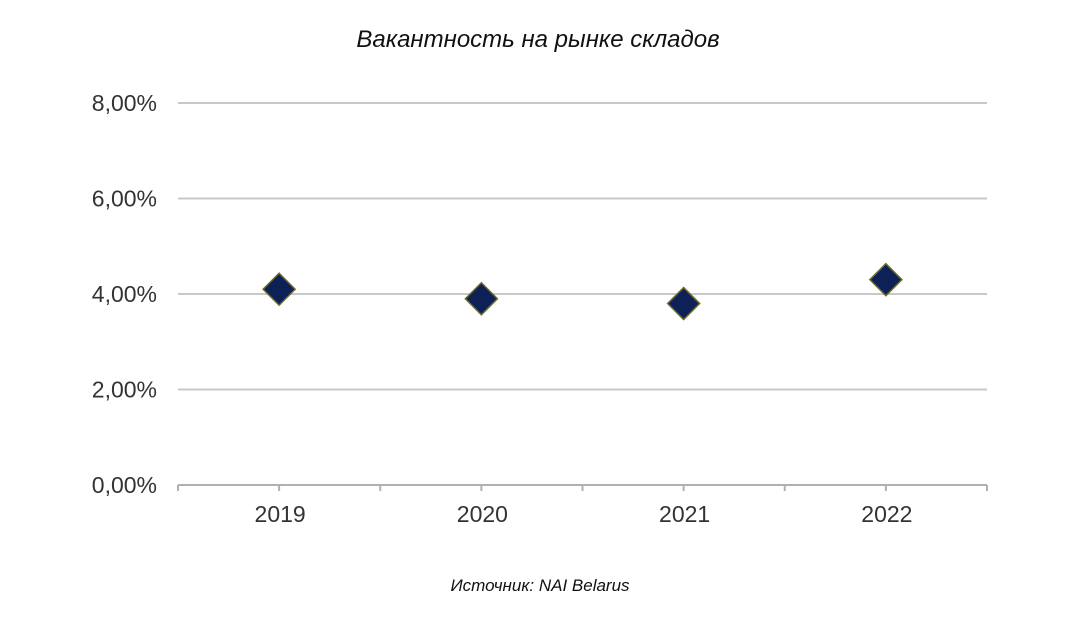 Image resolution: width=1080 pixels, height=633 pixels. What do you see at coordinates (124, 199) in the screenshot?
I see `y-tick-label: 6,00%` at bounding box center [124, 199].